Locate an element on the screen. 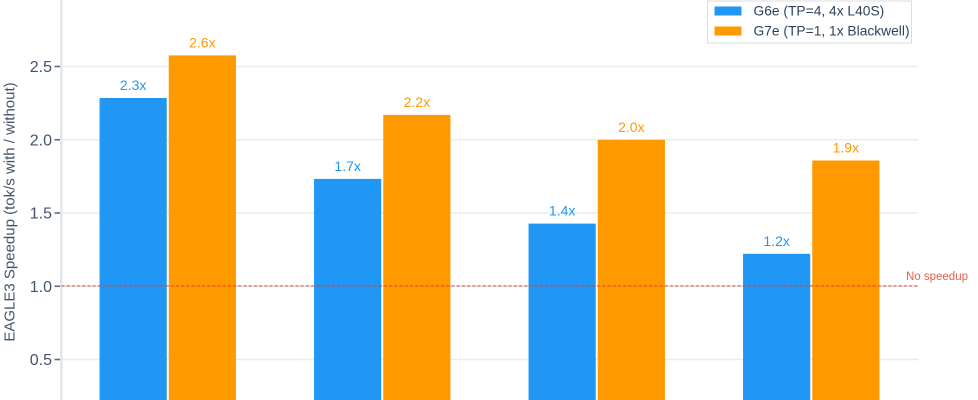 The height and width of the screenshot is (400, 978). svg-text: 1.4x is located at coordinates (562, 211).